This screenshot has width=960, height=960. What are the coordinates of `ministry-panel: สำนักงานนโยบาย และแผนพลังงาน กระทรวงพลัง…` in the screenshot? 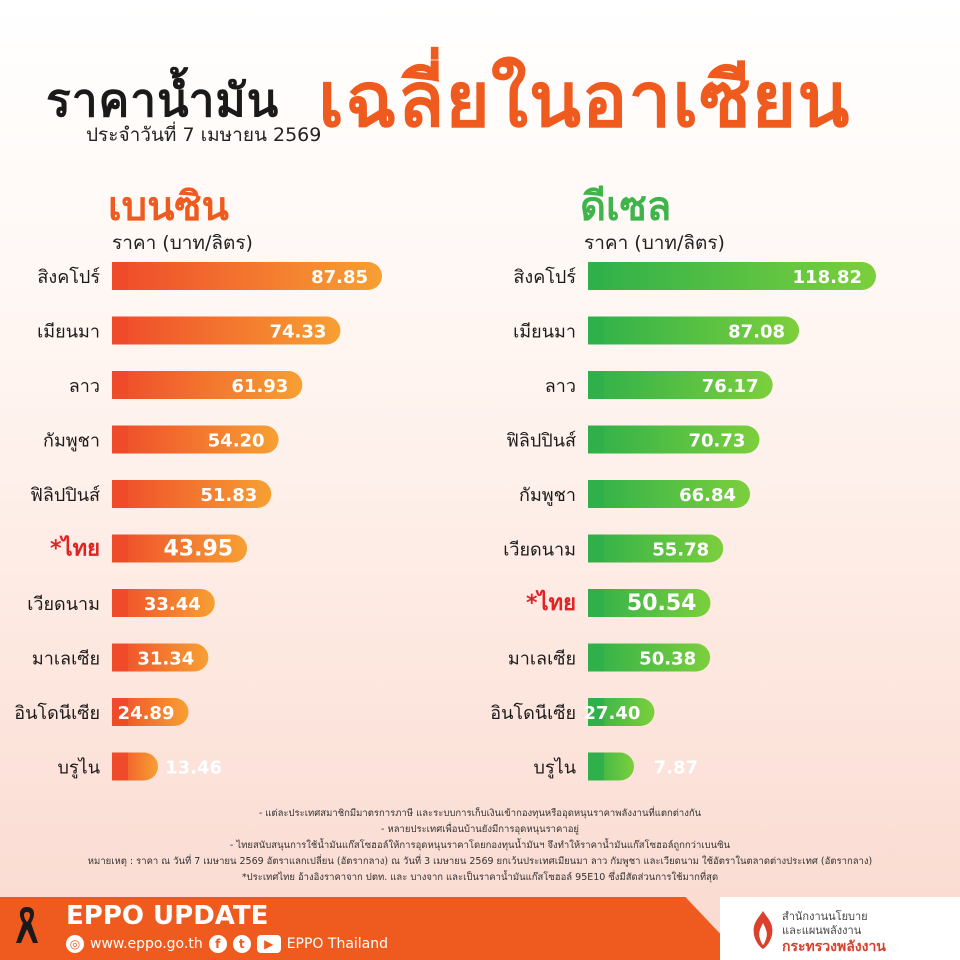 It's located at (840, 928).